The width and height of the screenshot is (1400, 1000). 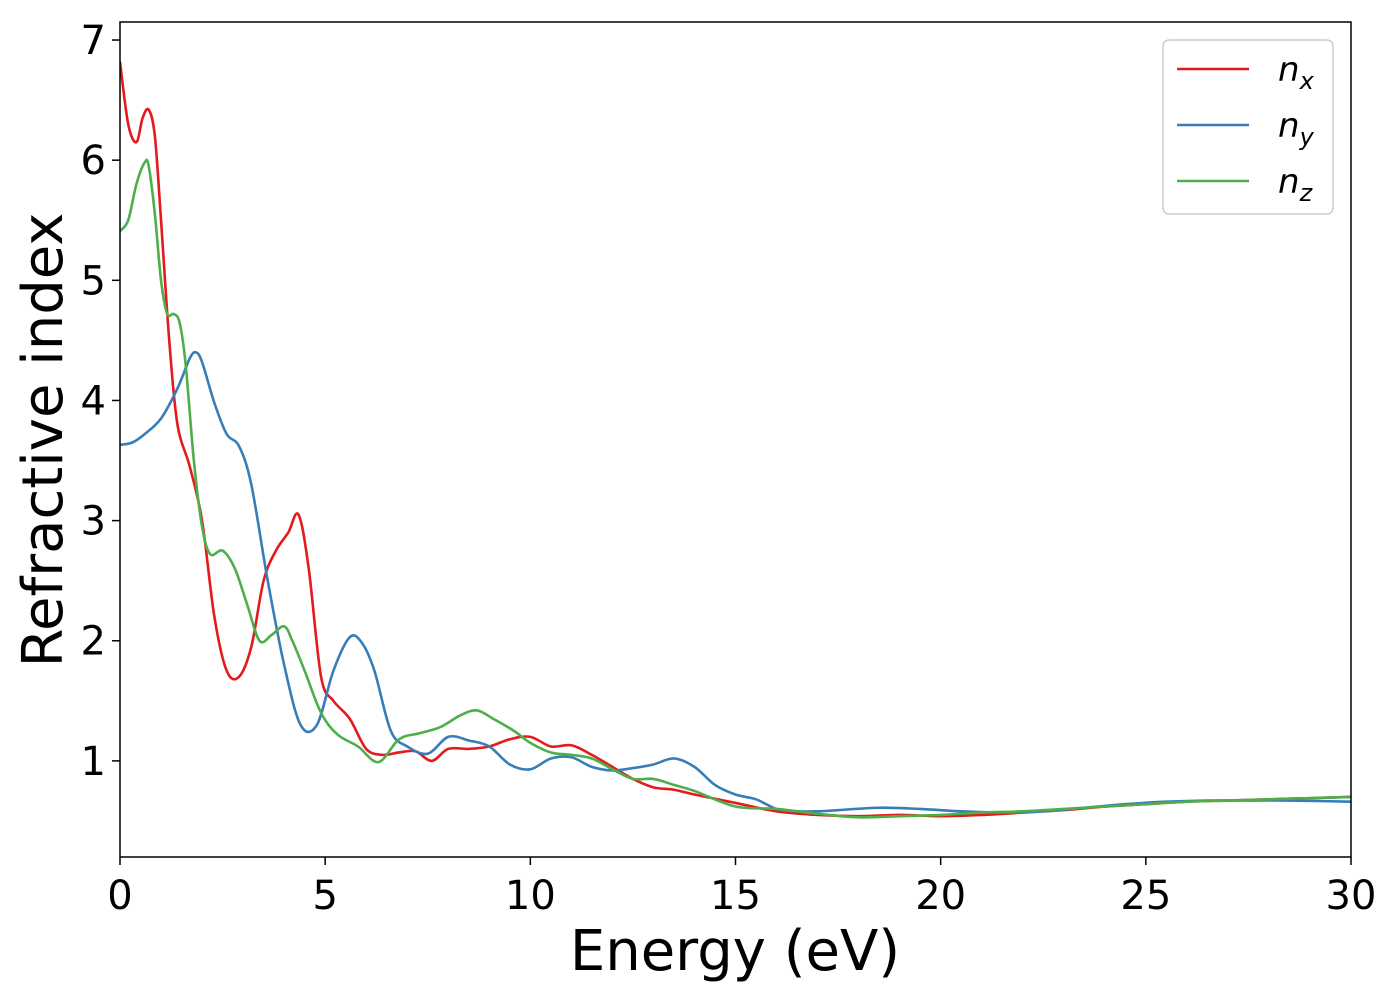 I want to click on legend-label-x: nx, so click(x=1296, y=72).